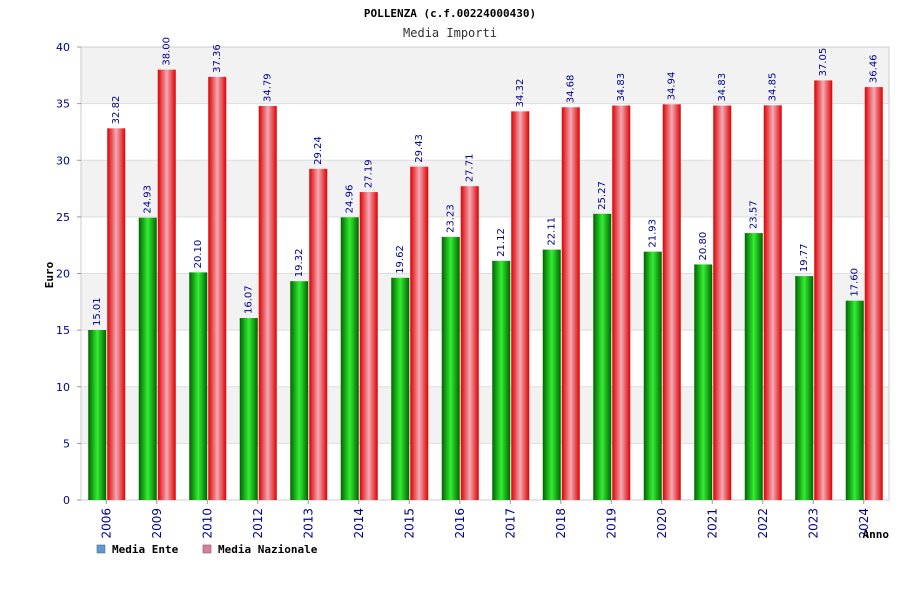  What do you see at coordinates (308, 523) in the screenshot?
I see `x-tick-label: 2013` at bounding box center [308, 523].